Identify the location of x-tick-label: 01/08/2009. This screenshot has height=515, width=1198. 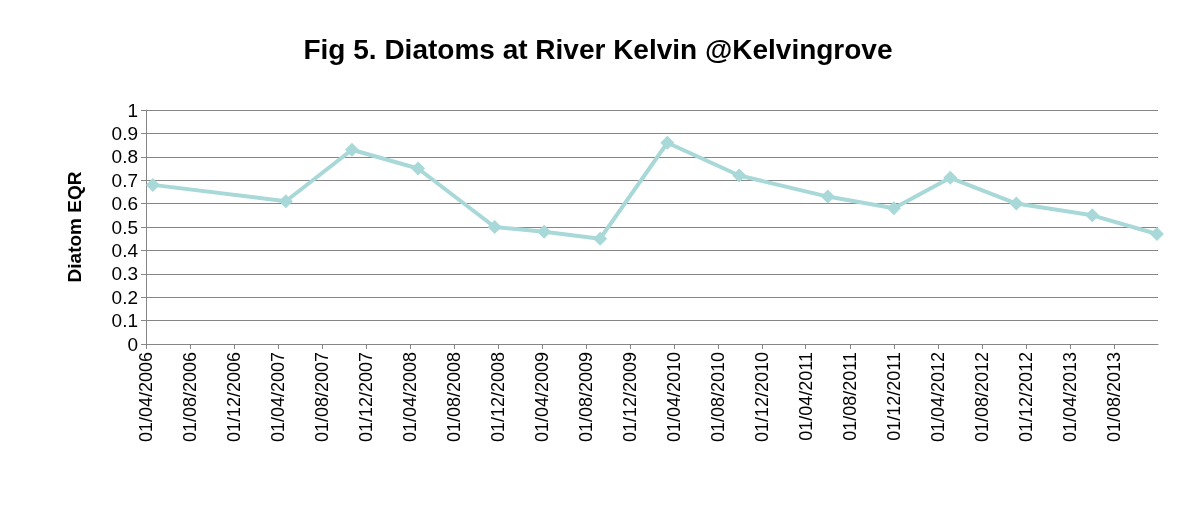
(586, 397).